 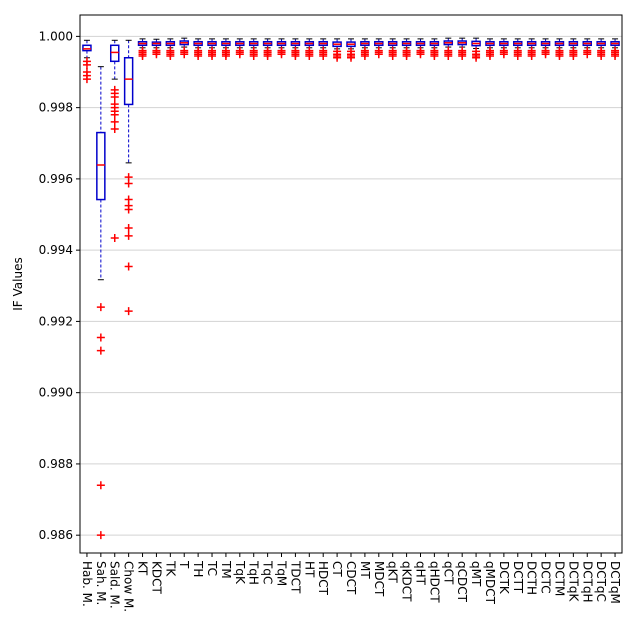 What do you see at coordinates (184, 564) in the screenshot?
I see `x-tick-label: T` at bounding box center [184, 564].